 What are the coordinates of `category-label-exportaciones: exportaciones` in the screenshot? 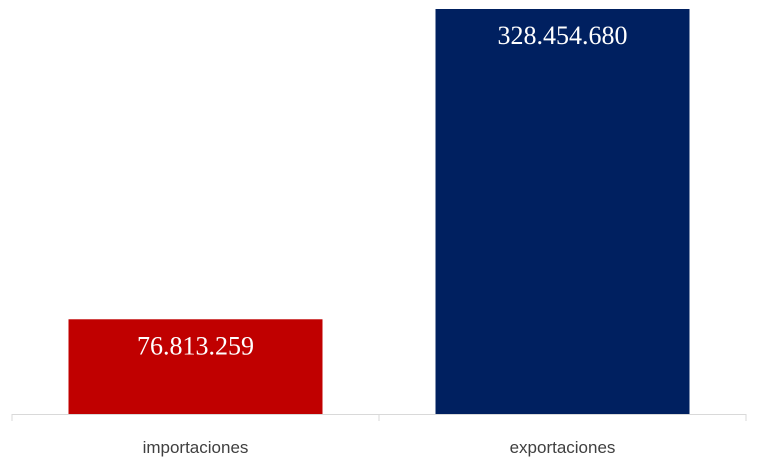 It's located at (563, 447).